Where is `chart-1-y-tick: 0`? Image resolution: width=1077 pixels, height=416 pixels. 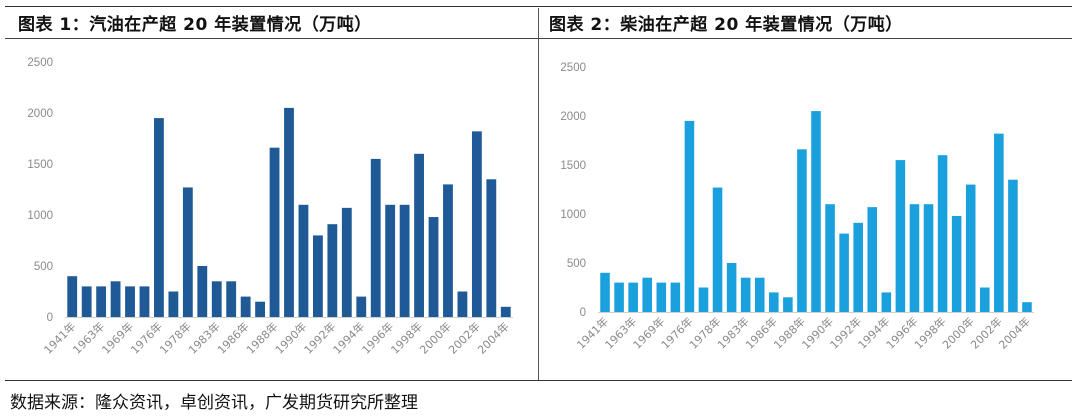
chart-1-y-tick: 0 is located at coordinates (50, 318).